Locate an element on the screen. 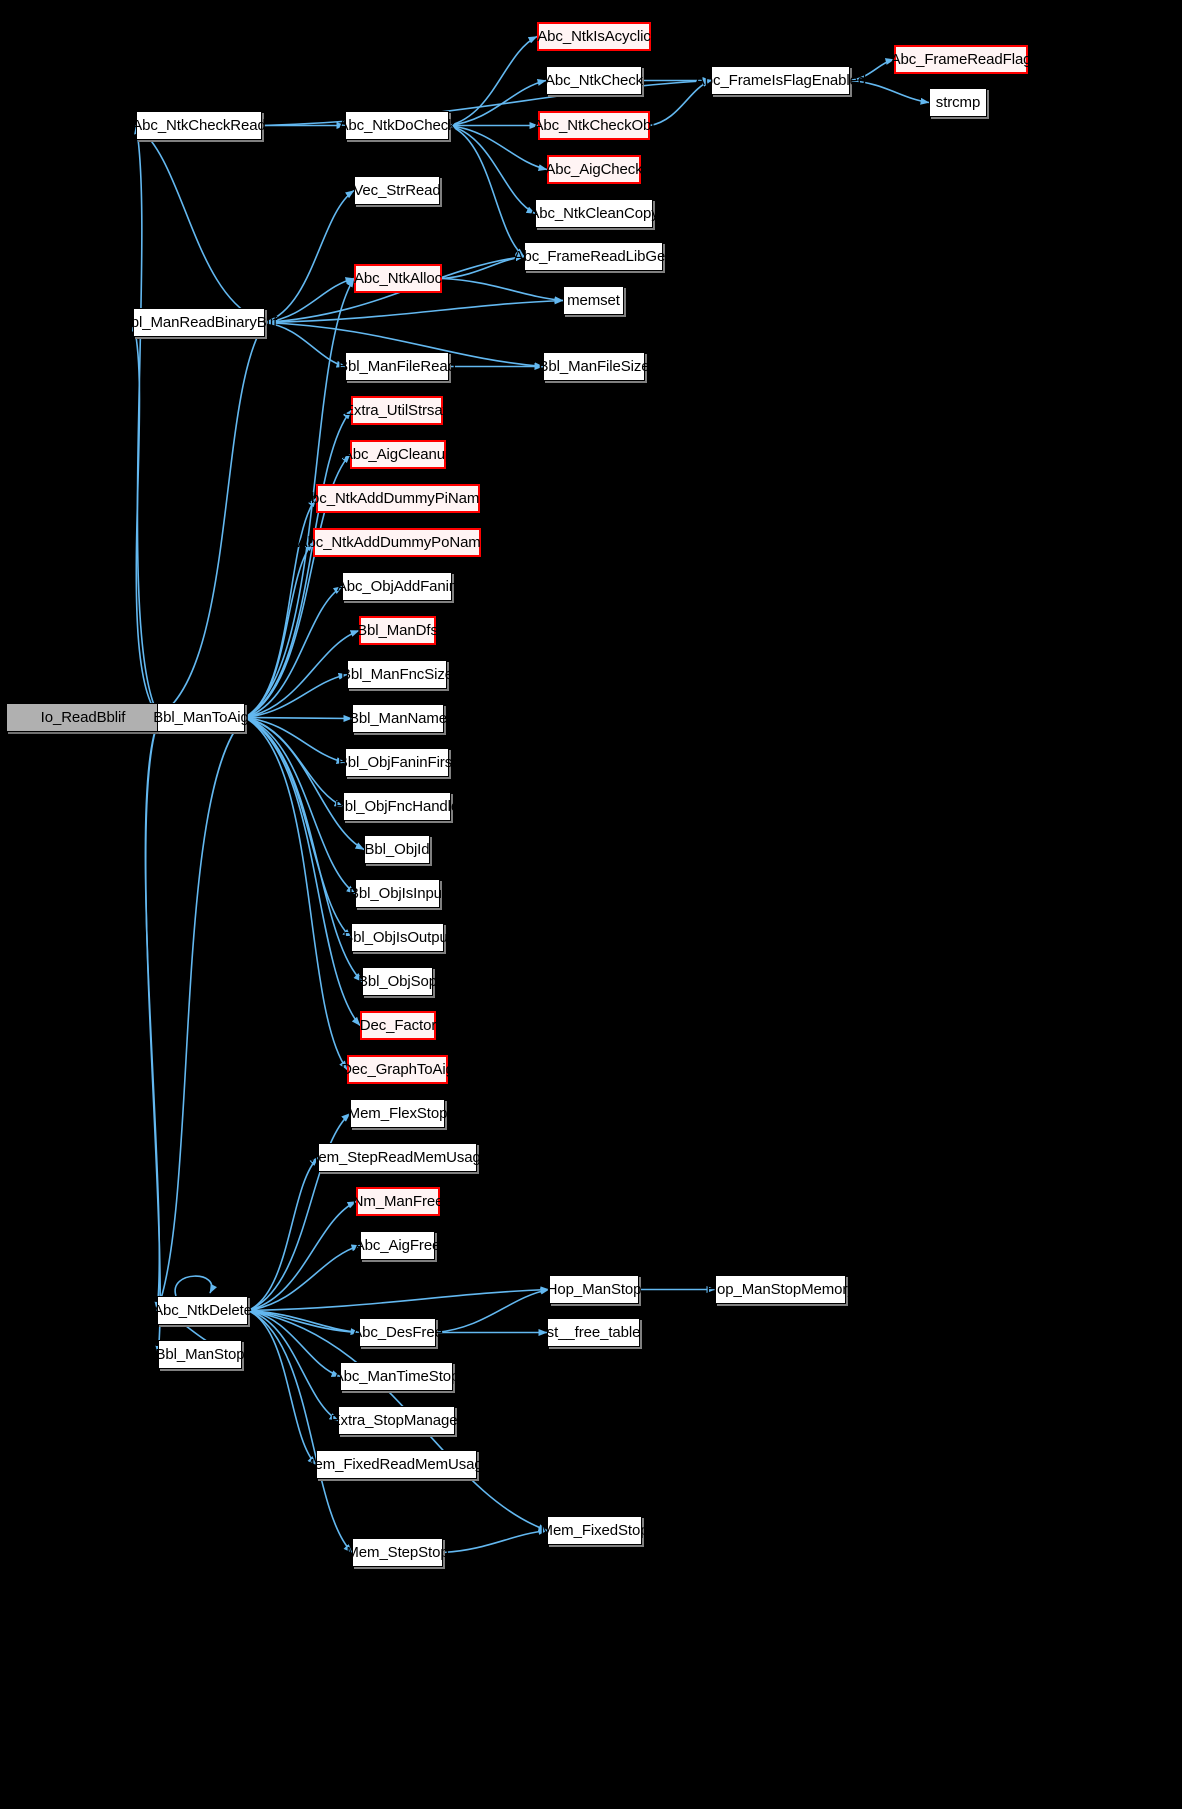 The image size is (1182, 1809). graph-node-mem_flexstop: Mem_FlexStop is located at coordinates (397, 1113).